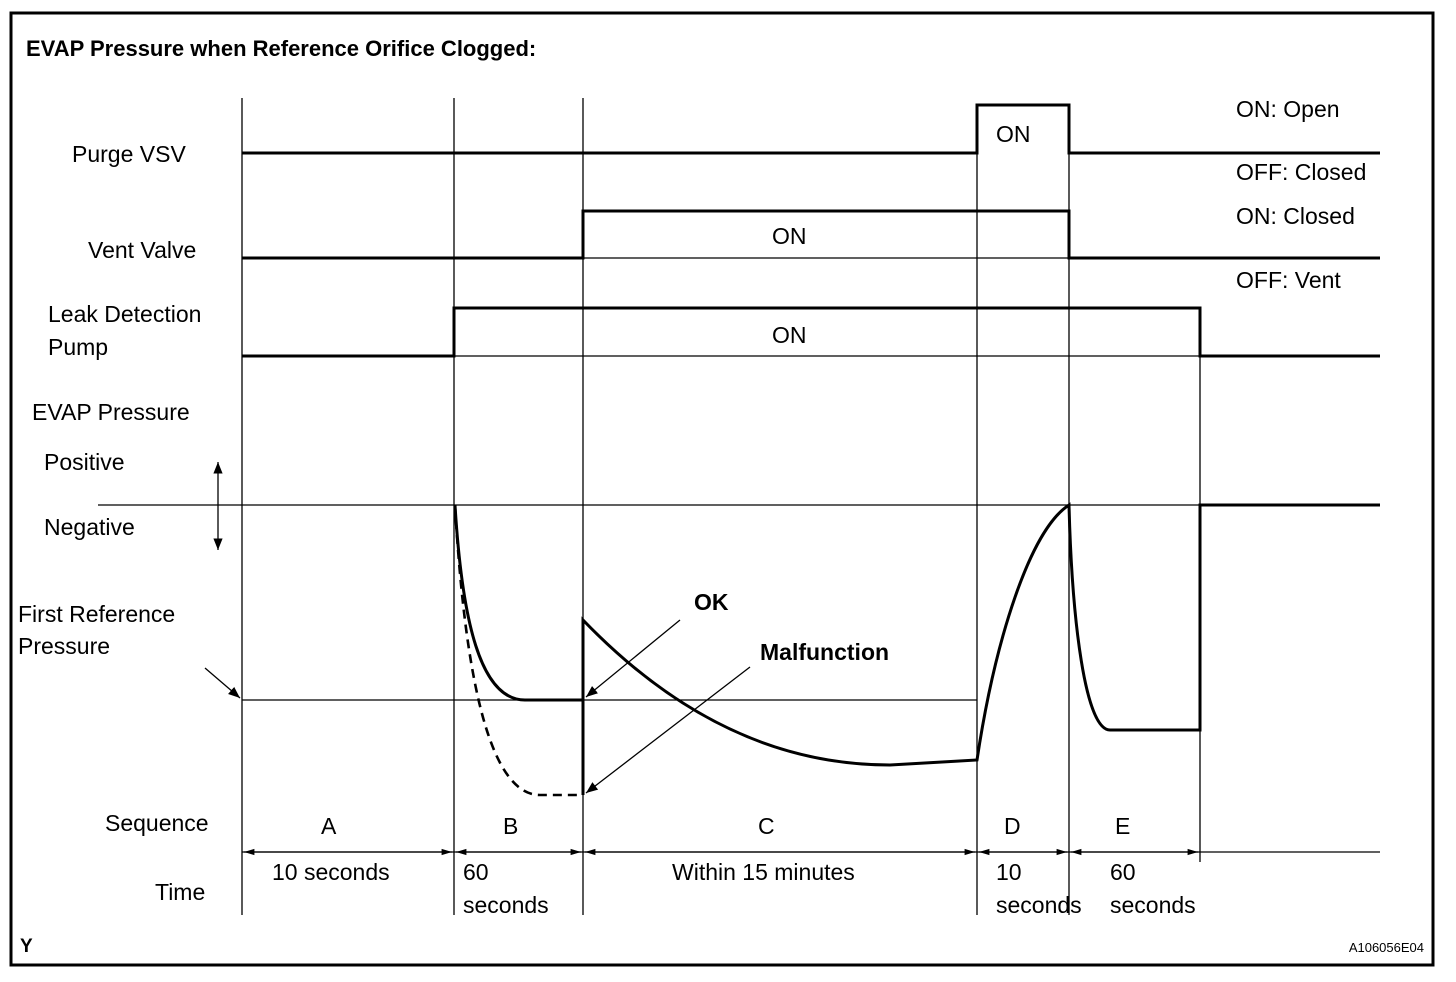 The image size is (1456, 982). Describe the element at coordinates (180, 892) in the screenshot. I see `time-label: Time` at that location.